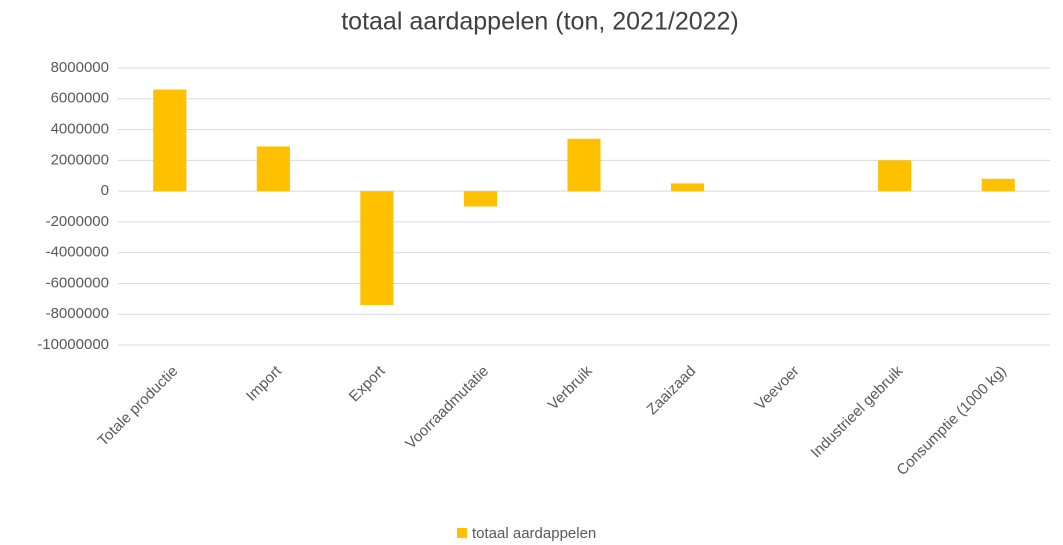 Image resolution: width=1063 pixels, height=545 pixels. Describe the element at coordinates (80, 129) in the screenshot. I see `y-tick-label: 4000000` at that location.